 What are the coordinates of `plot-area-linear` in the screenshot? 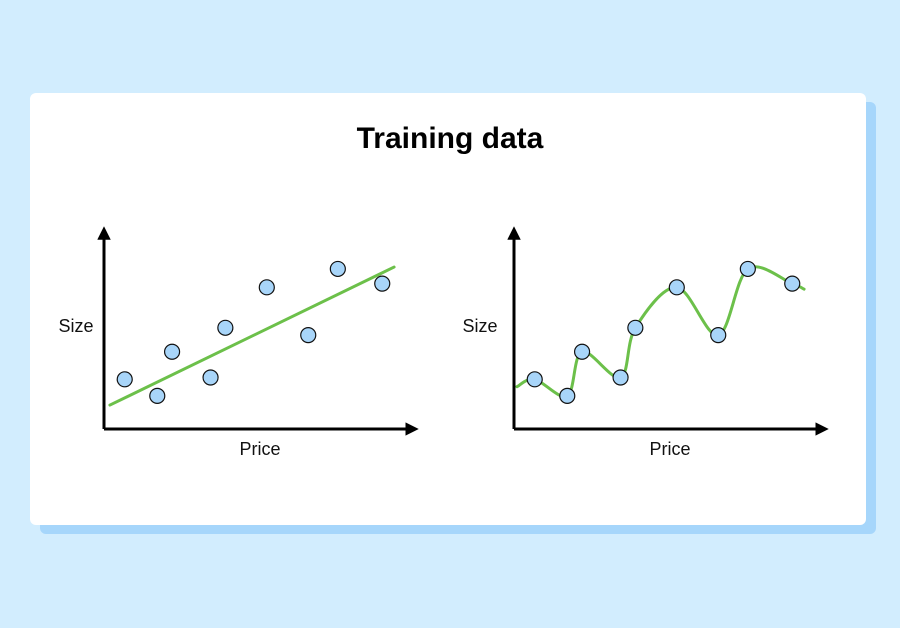 It's located at (252, 333).